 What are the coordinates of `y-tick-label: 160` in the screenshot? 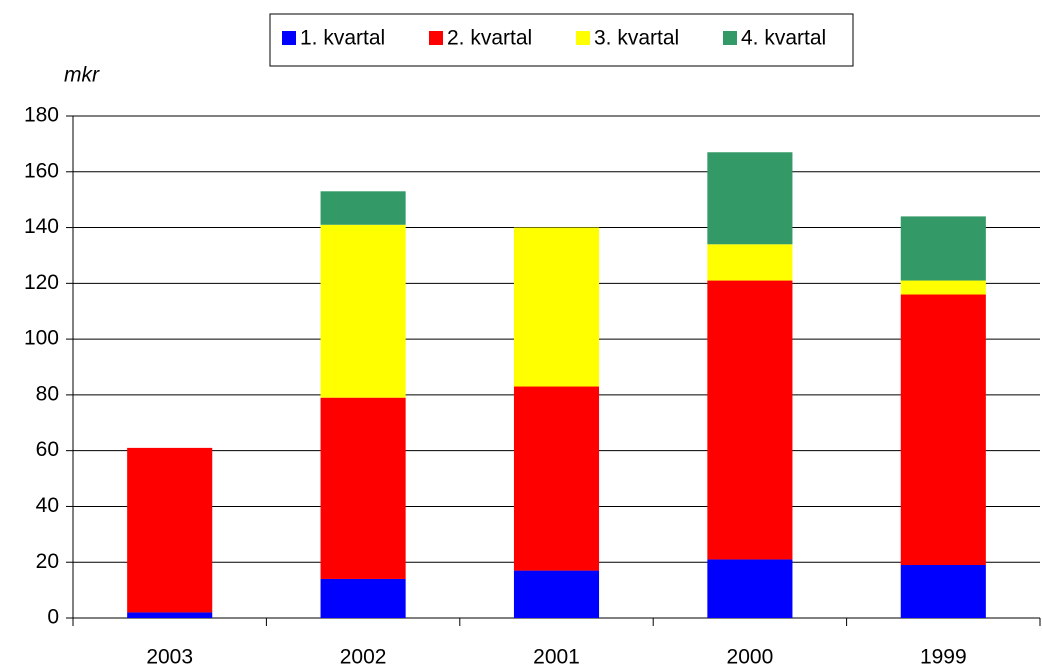 It's located at (41, 170).